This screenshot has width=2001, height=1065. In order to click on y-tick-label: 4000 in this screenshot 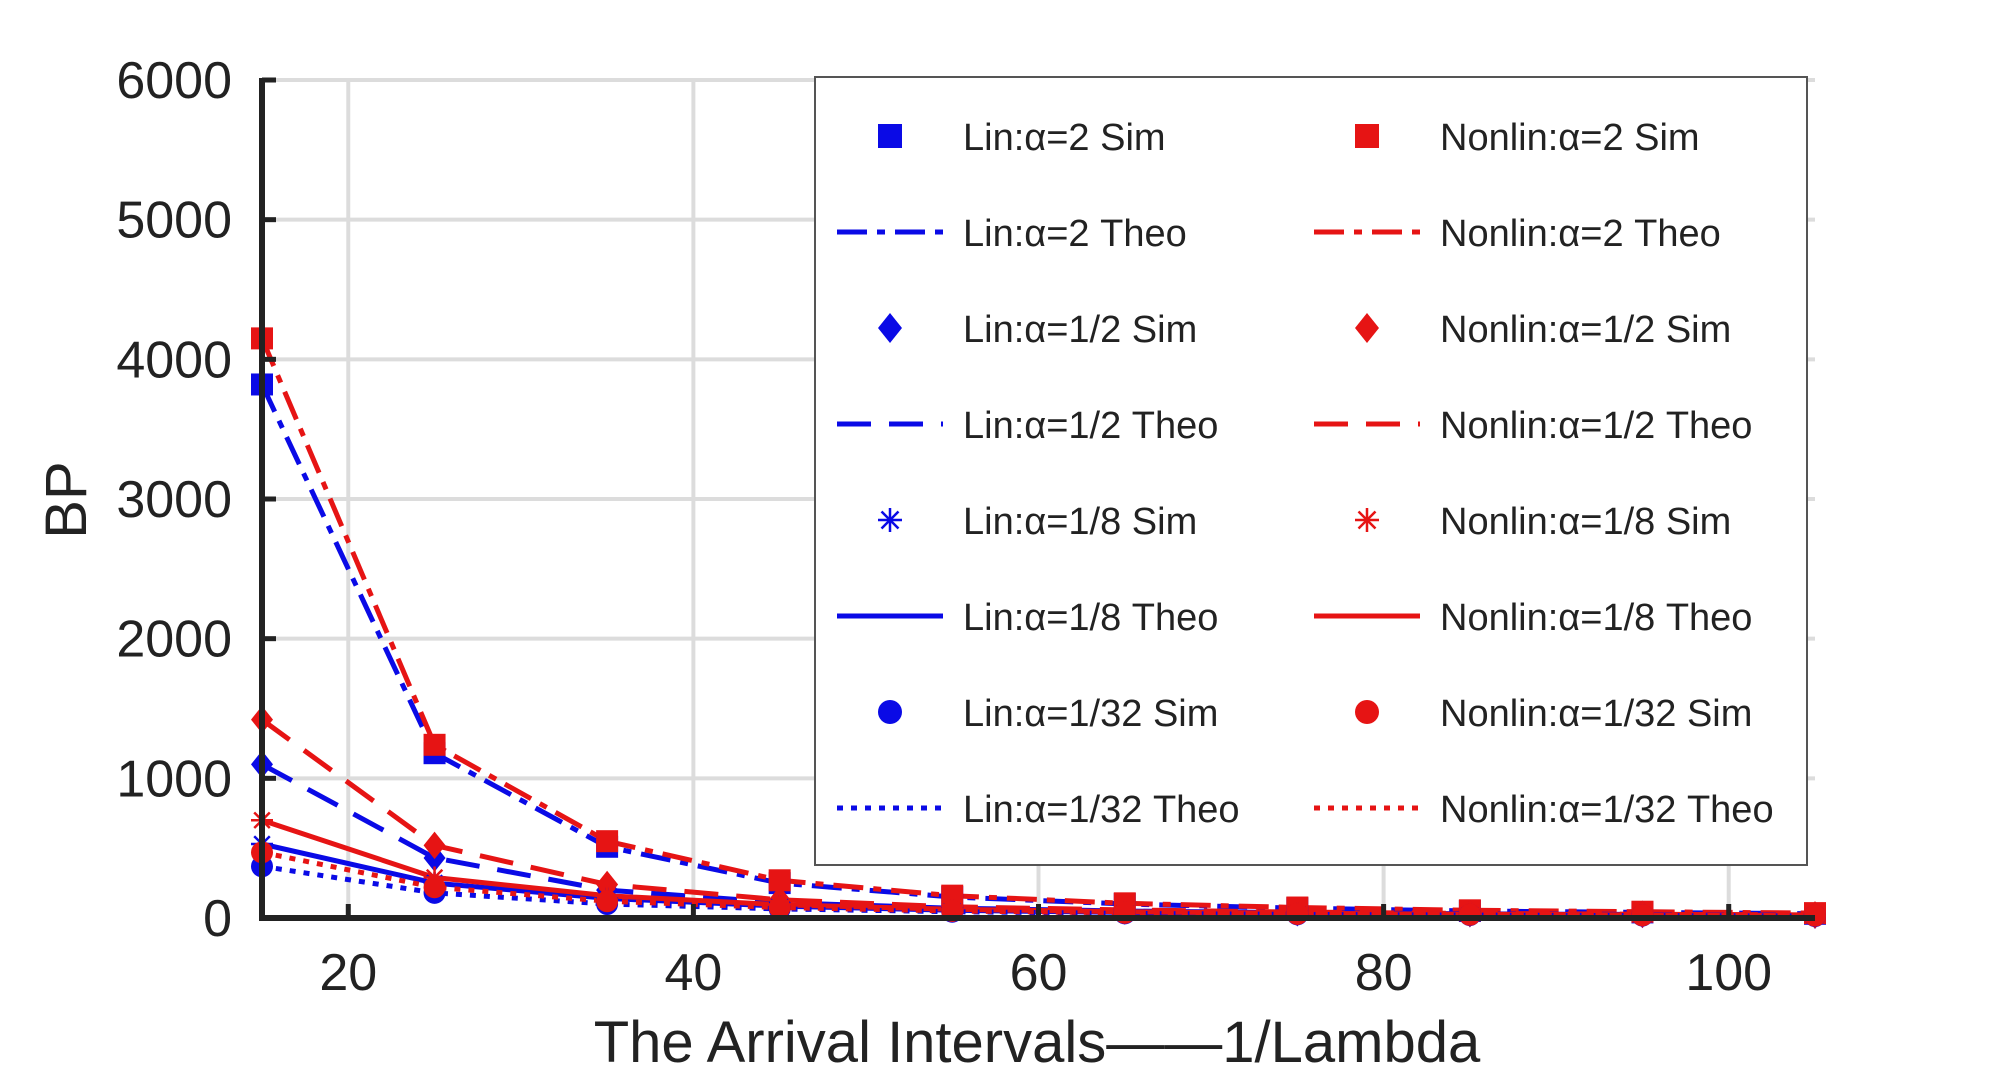, I will do `click(174, 360)`.